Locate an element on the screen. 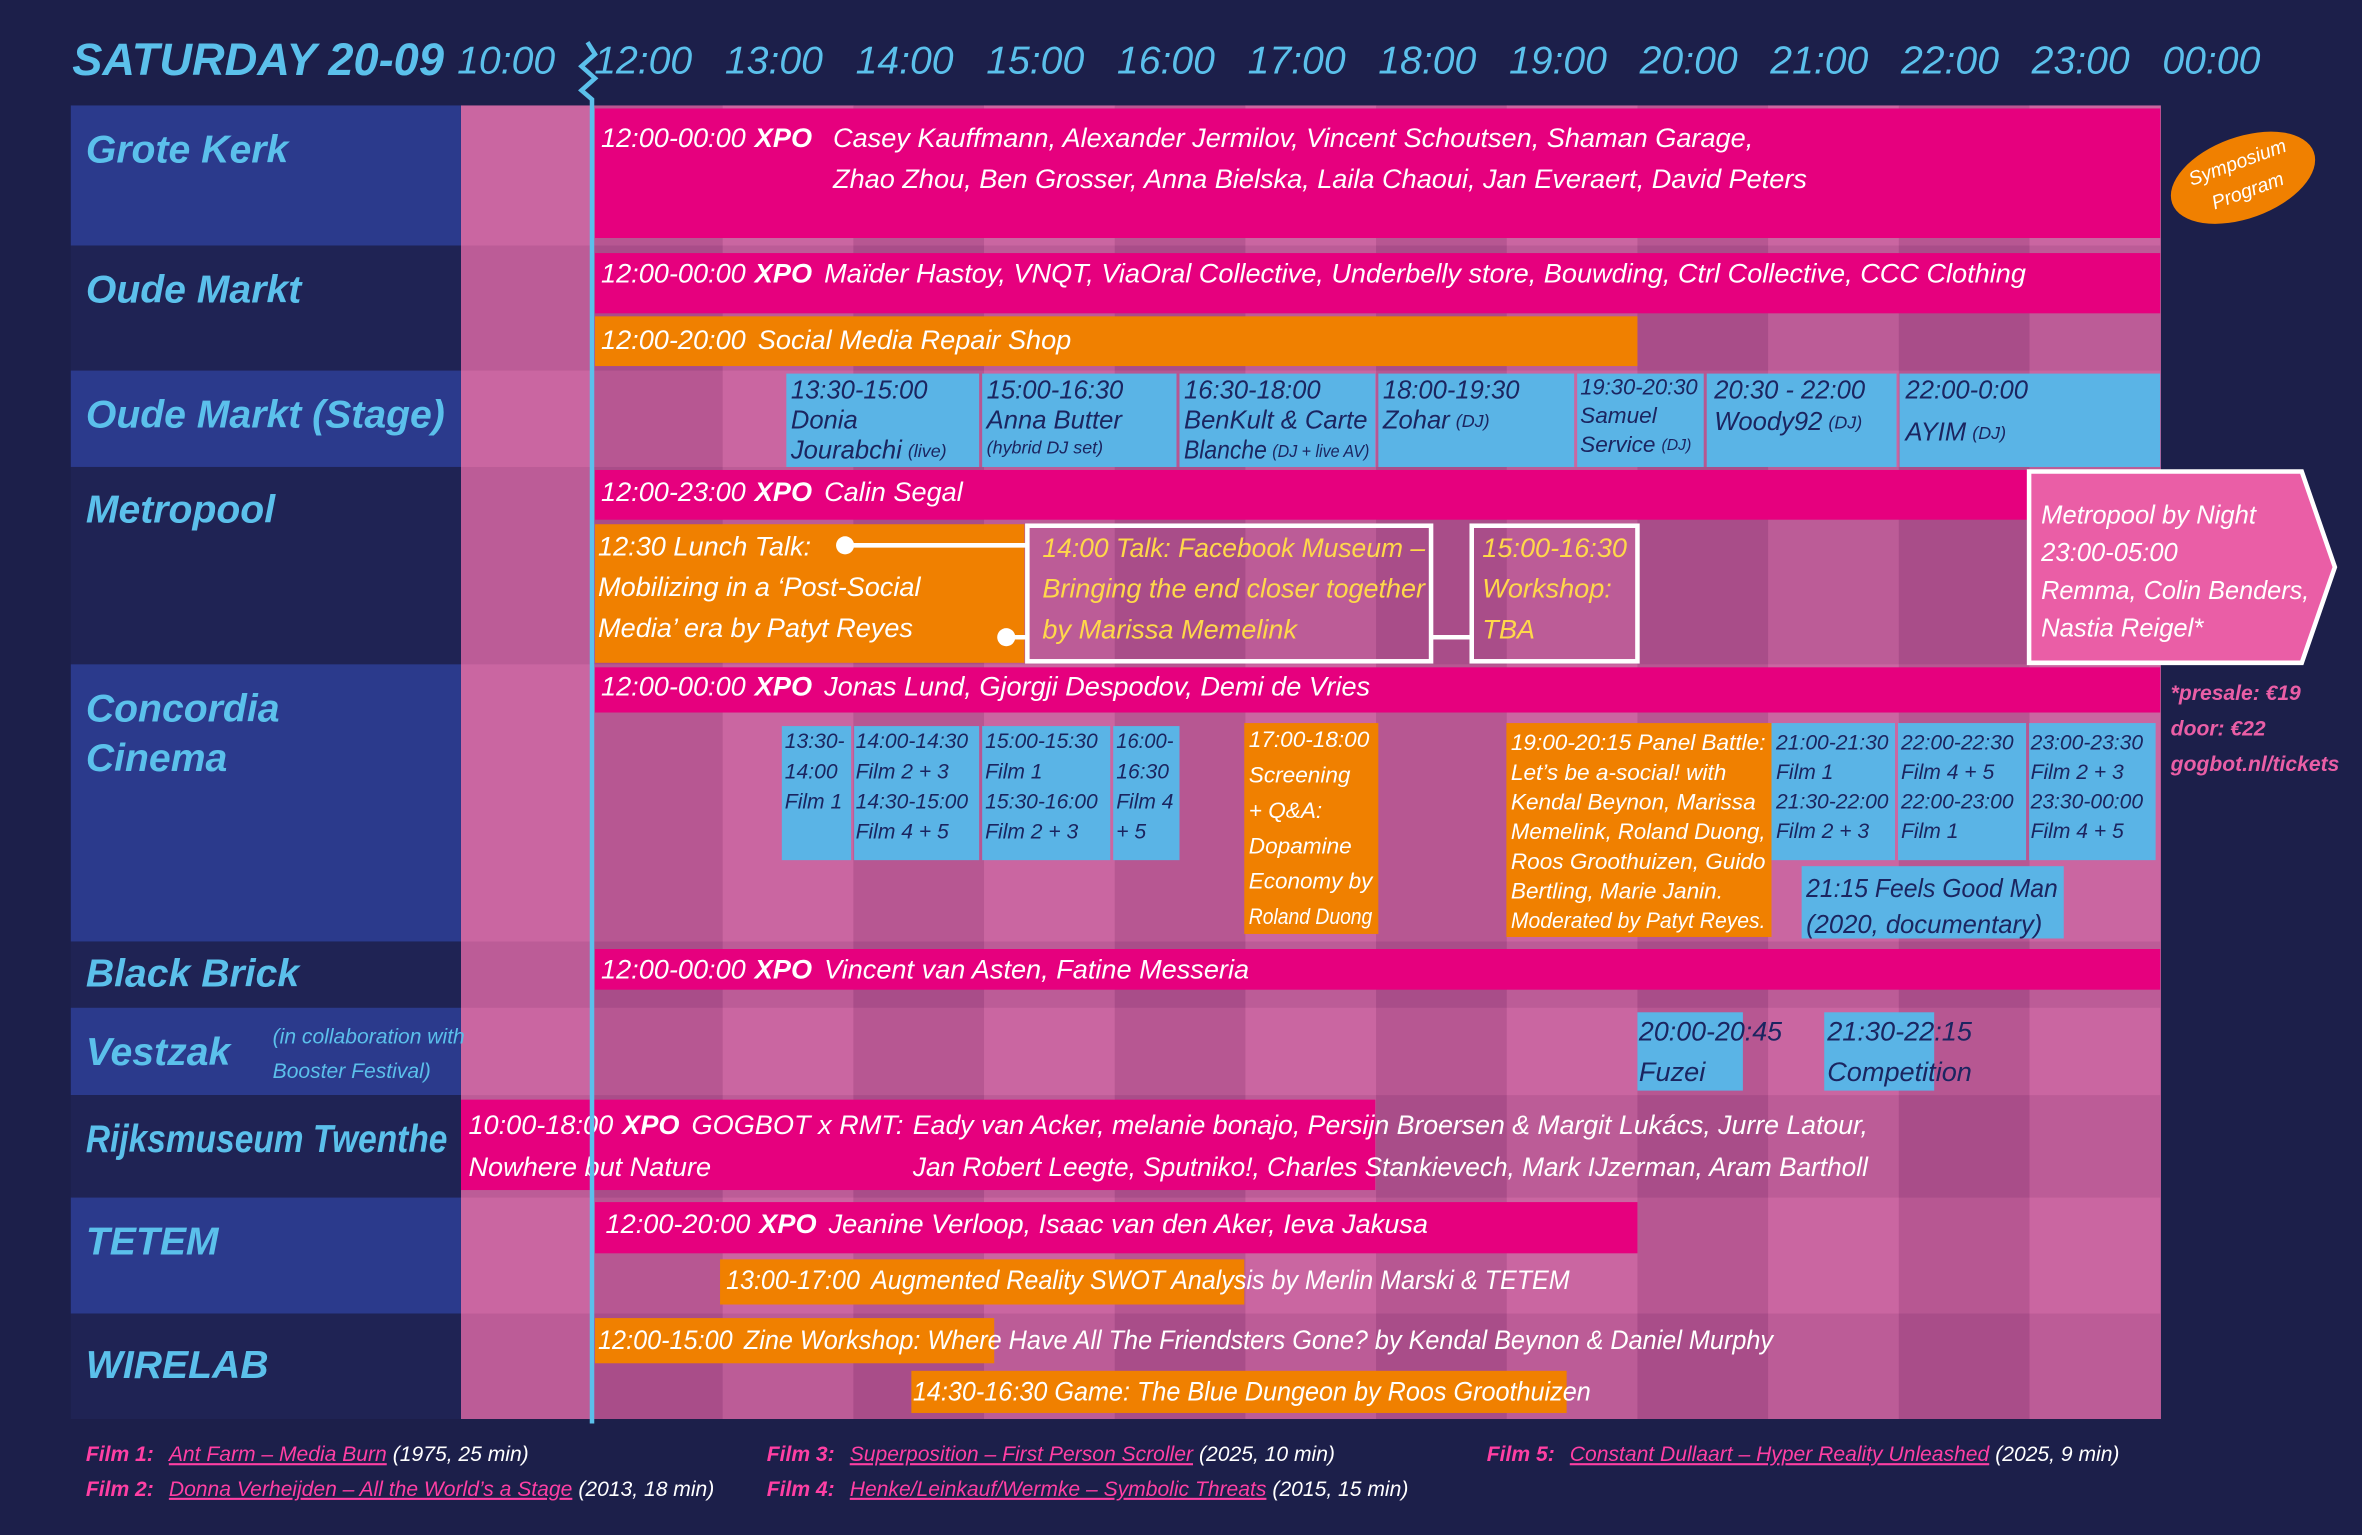  time-label: 00:00 is located at coordinates (2211, 61).